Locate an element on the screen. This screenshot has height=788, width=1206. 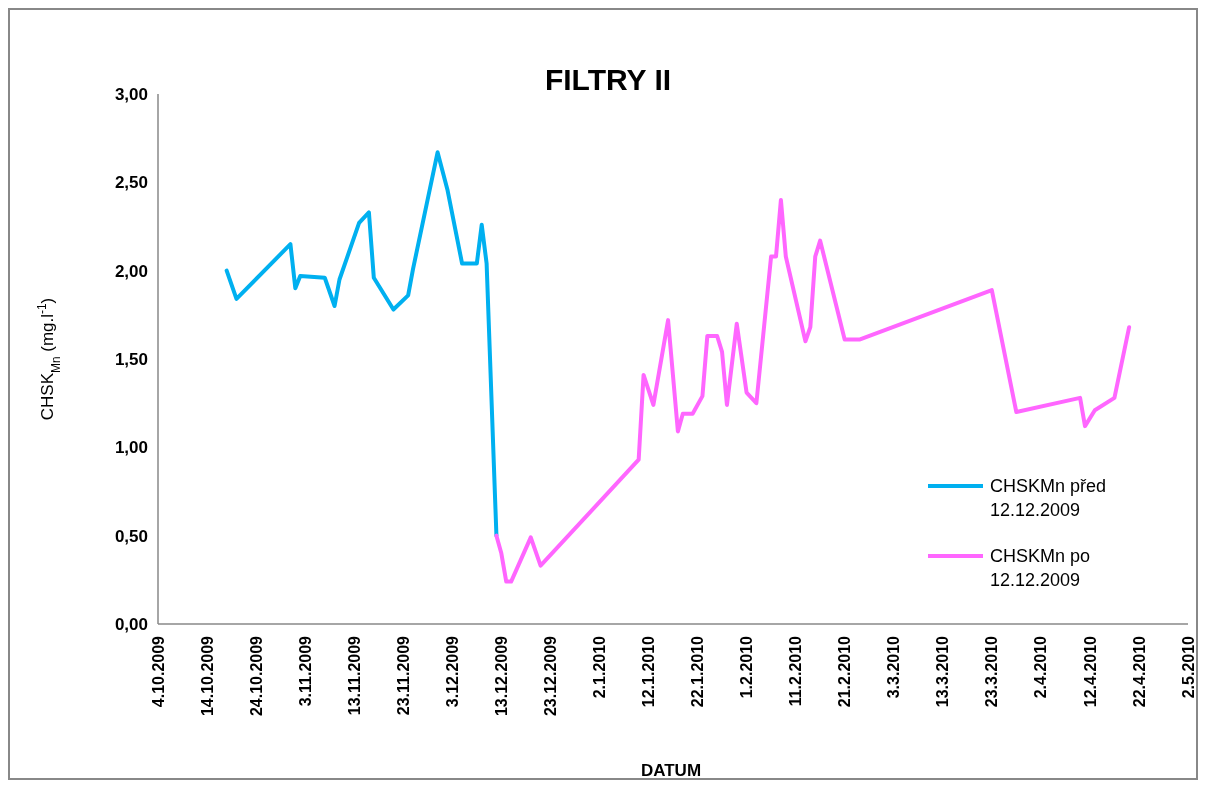
x-tick-label: 2.5.2010 is located at coordinates (1188, 667).